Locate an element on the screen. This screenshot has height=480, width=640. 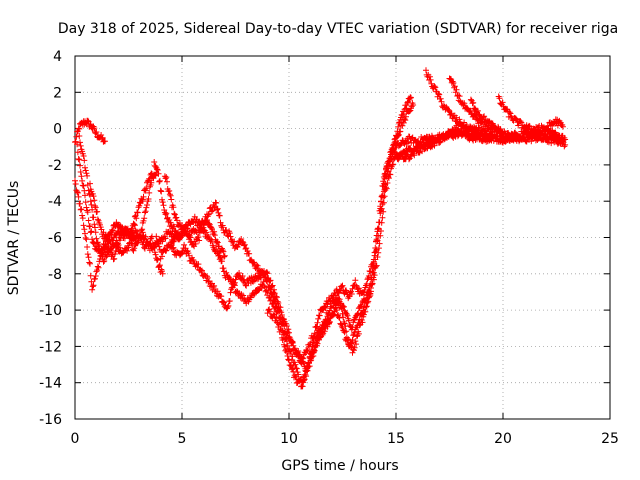
y-tick-label: -10 is located at coordinates (50, 311).